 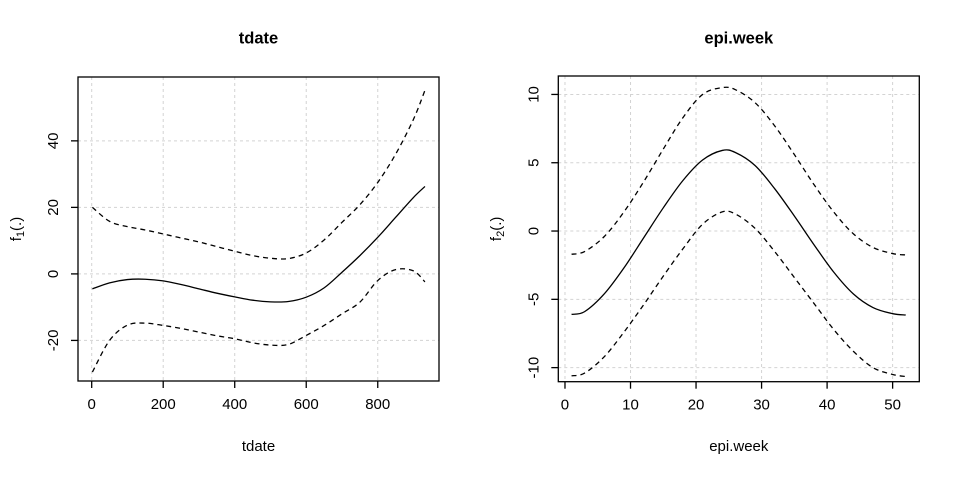 What do you see at coordinates (53, 141) in the screenshot?
I see `y-tick-label: 40` at bounding box center [53, 141].